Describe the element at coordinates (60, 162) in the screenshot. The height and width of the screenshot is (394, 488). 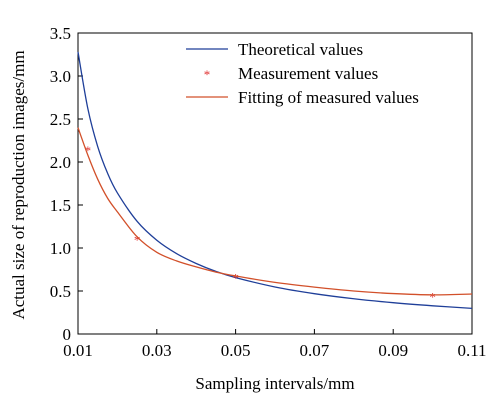
I see `y-tick-label: 2.0` at that location.